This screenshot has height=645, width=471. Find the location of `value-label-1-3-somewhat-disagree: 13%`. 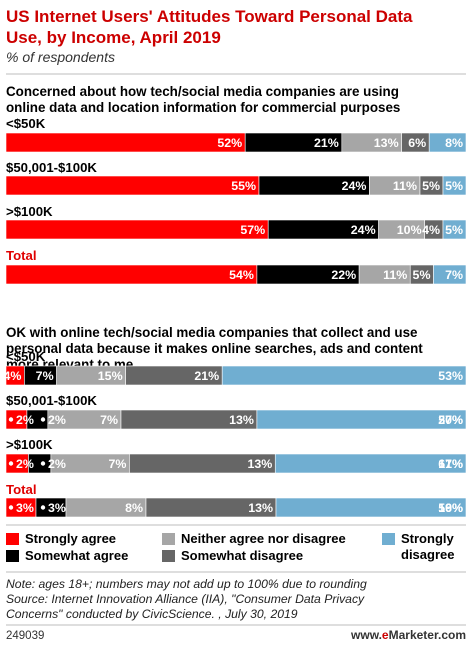

value-label-1-3-somewhat-disagree: 13% is located at coordinates (260, 508).